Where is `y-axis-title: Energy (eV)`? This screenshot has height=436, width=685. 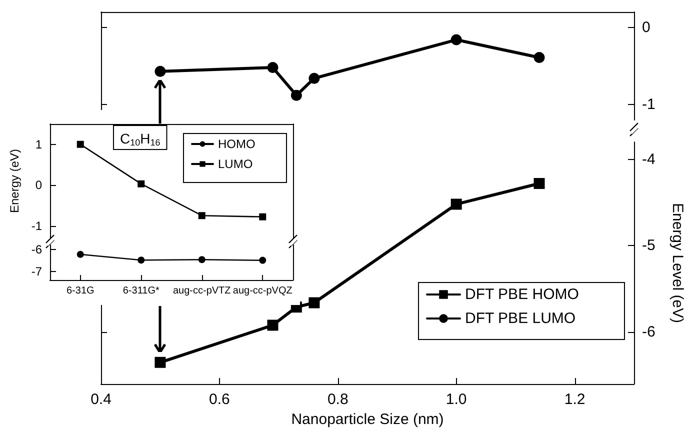
y-axis-title: Energy (eV) is located at coordinates (14, 181).